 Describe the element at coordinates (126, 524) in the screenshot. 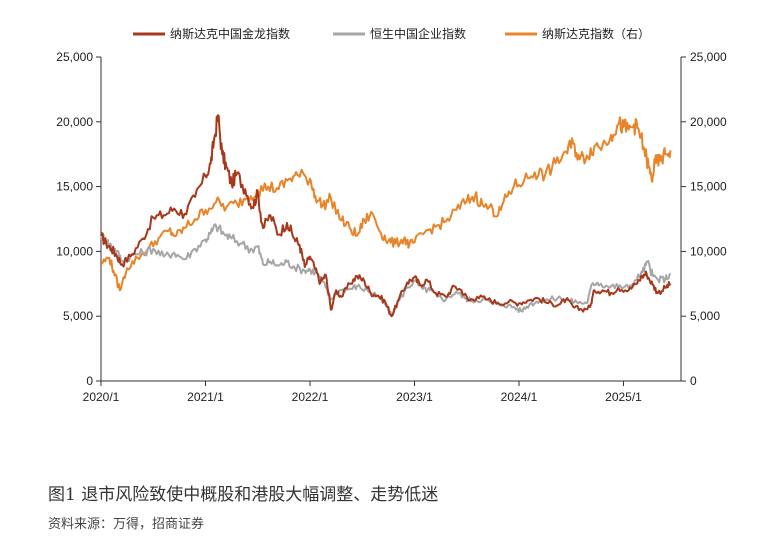

I see `source-note: 资料来源：万得，招商证券` at that location.